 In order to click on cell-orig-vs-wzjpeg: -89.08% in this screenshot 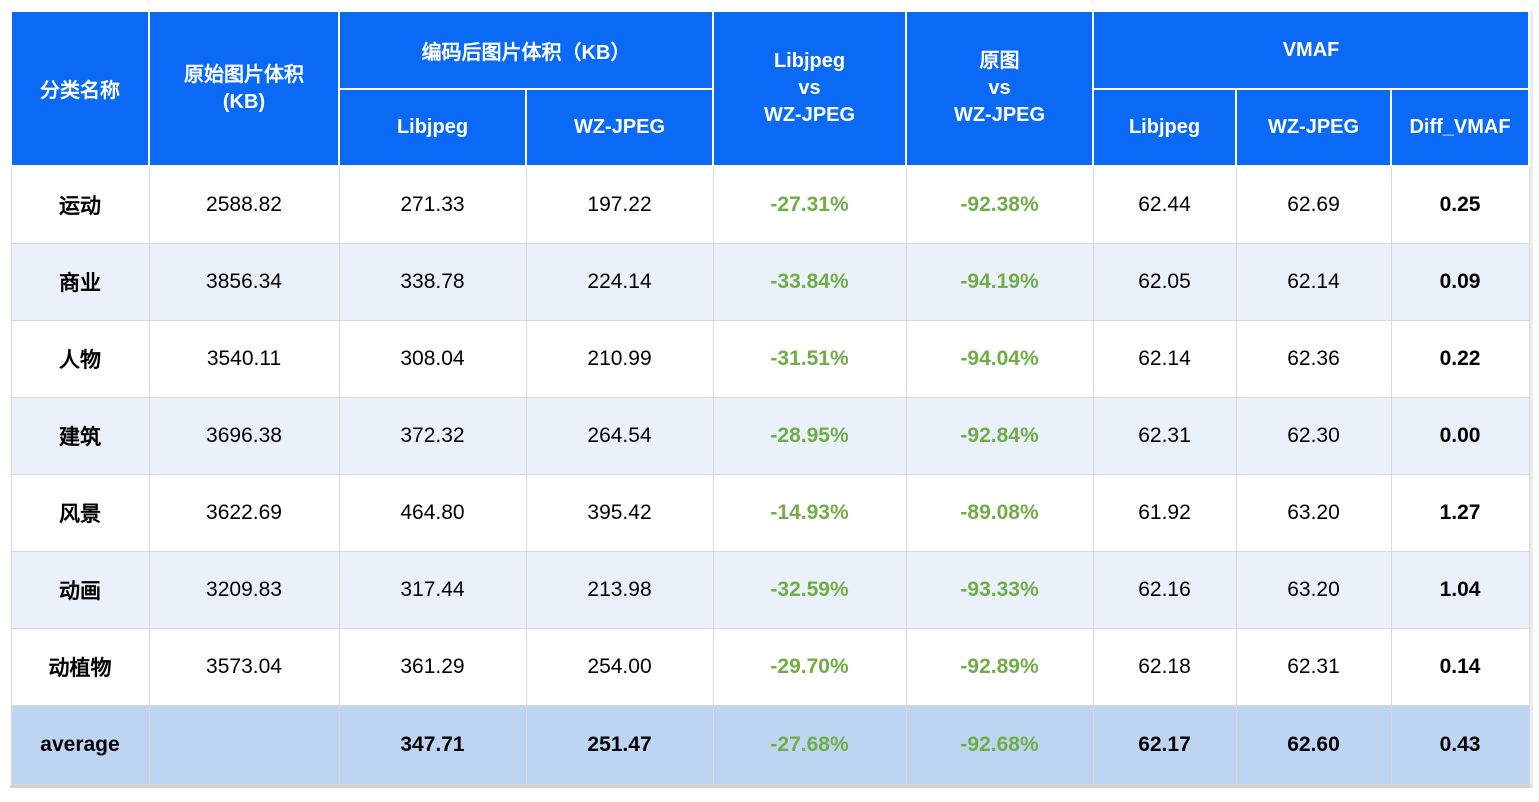, I will do `click(999, 512)`.